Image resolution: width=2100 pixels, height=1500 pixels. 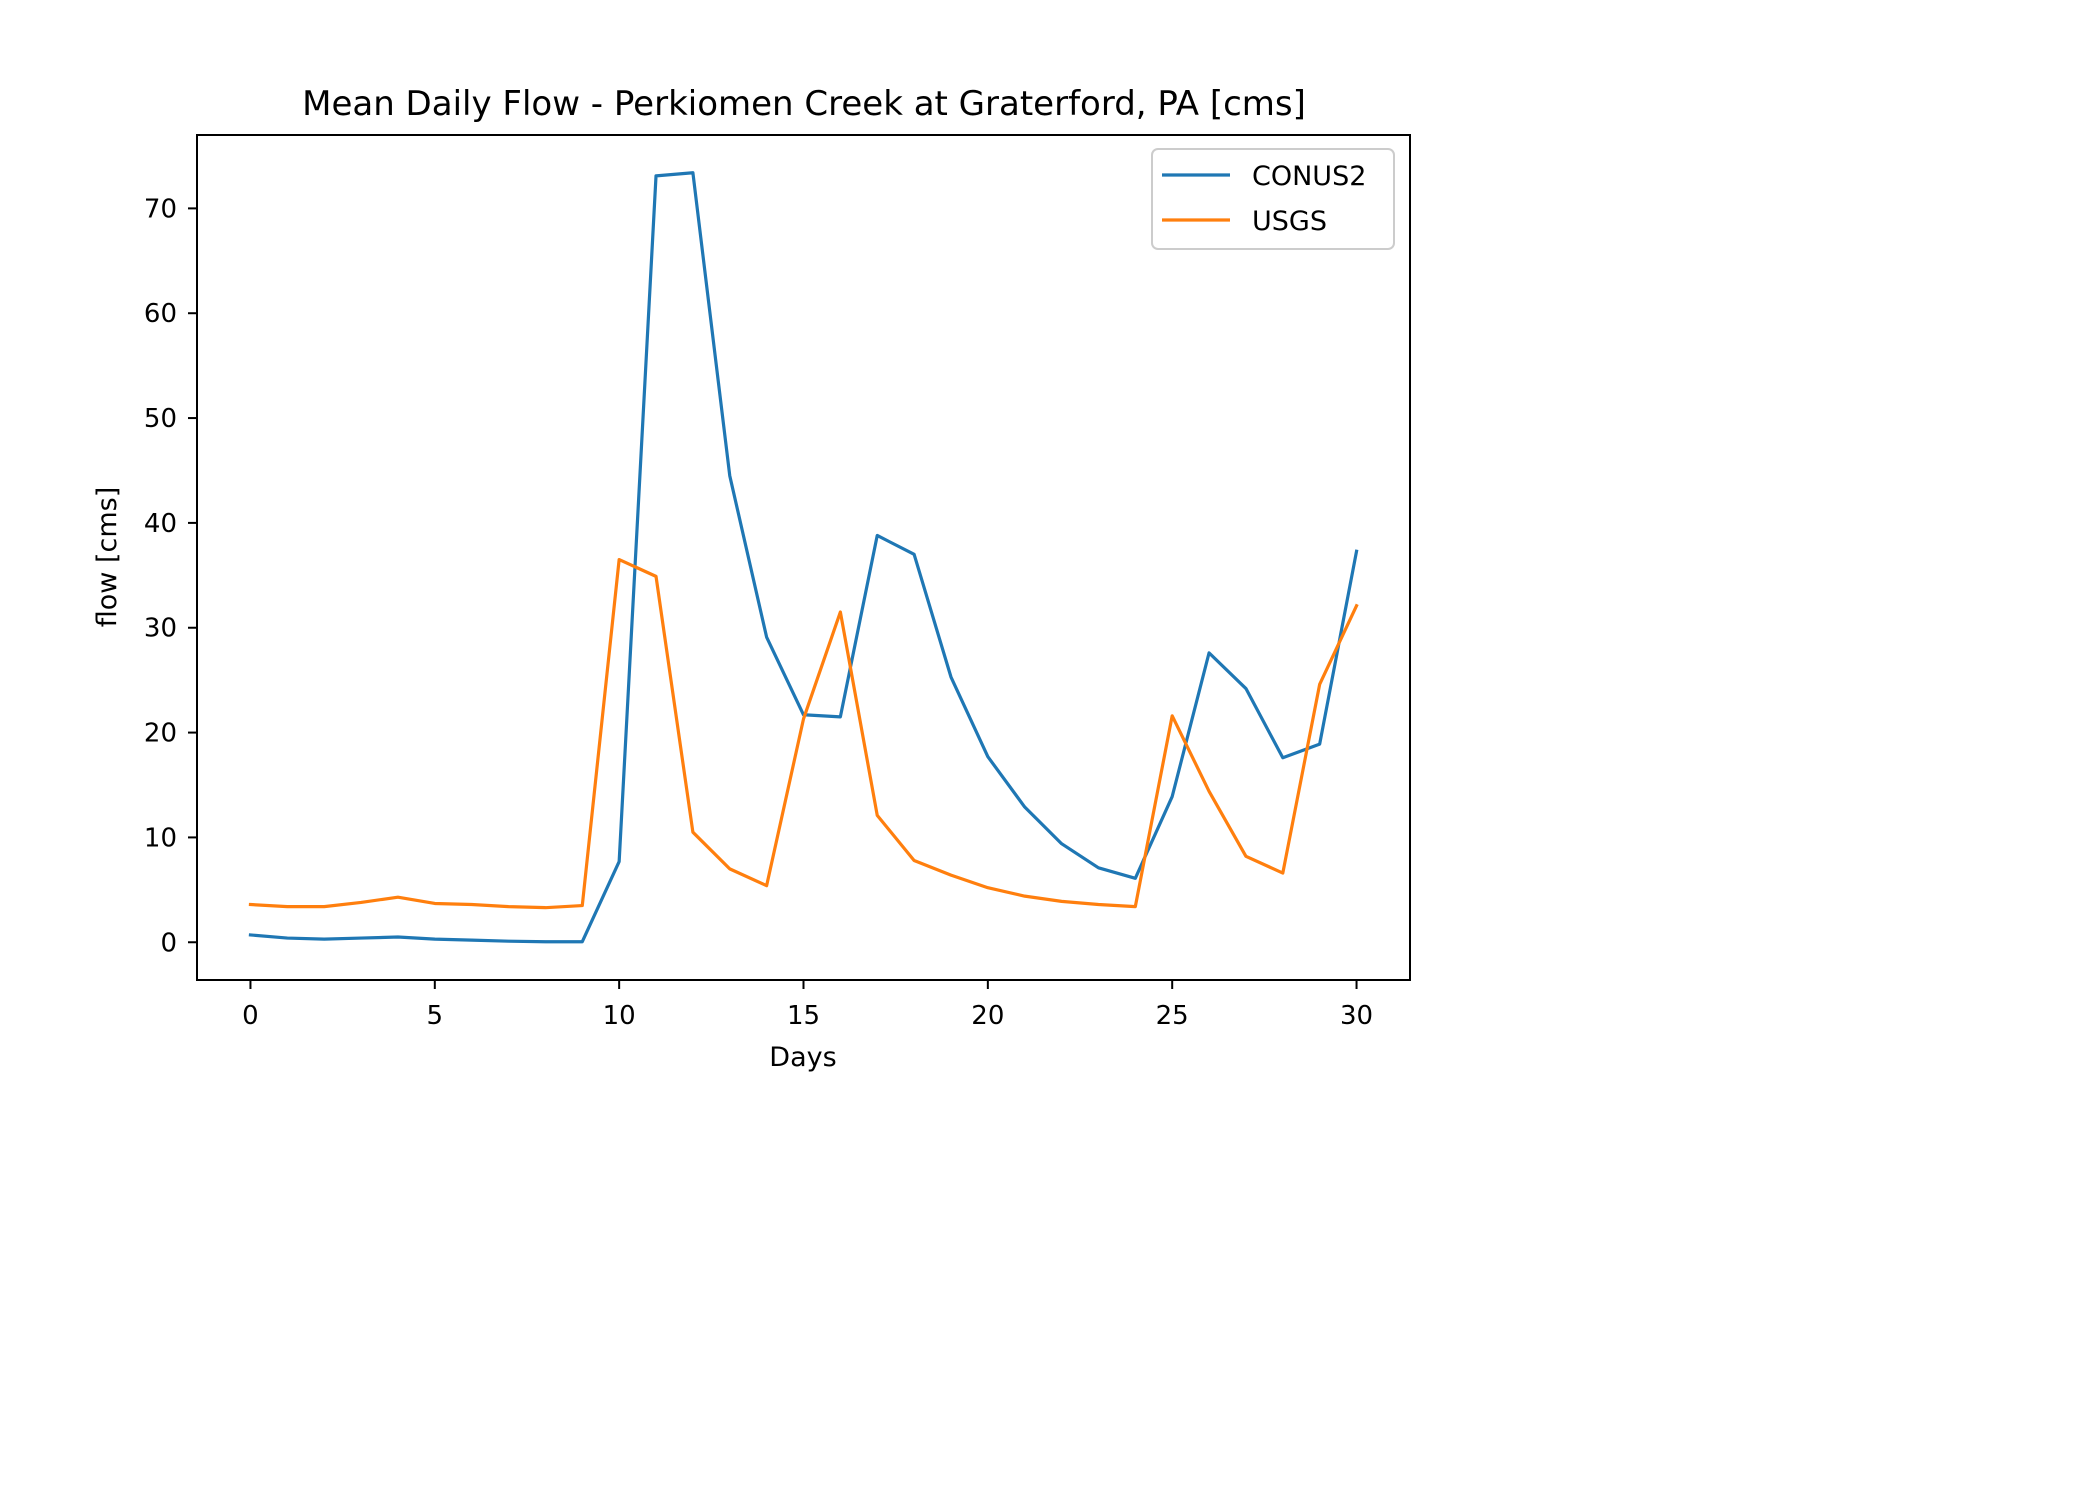 I want to click on legend-item-usgs: USGS, so click(x=1244, y=221).